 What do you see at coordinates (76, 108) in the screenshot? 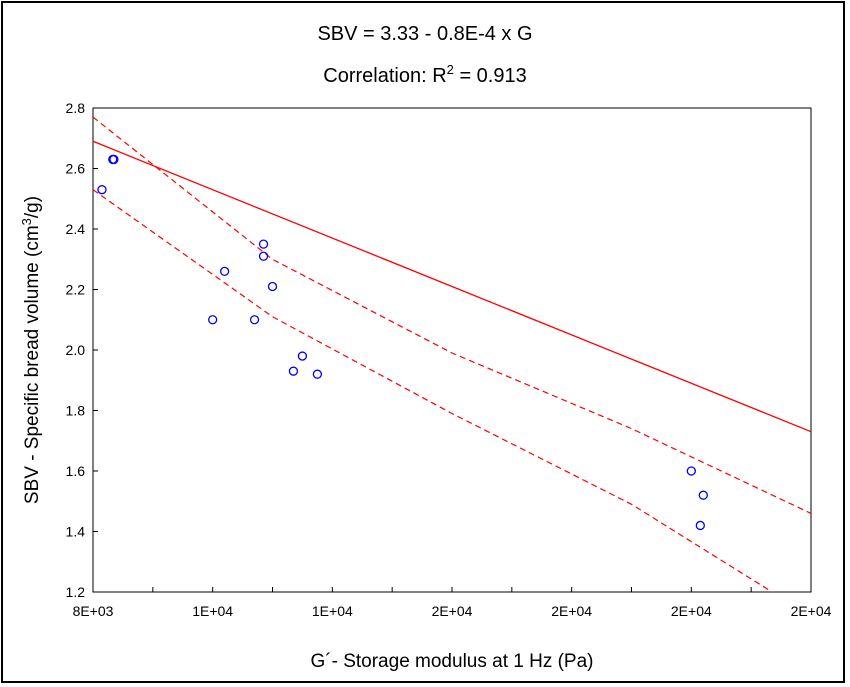
I see `y-tick-label: 2.8` at bounding box center [76, 108].